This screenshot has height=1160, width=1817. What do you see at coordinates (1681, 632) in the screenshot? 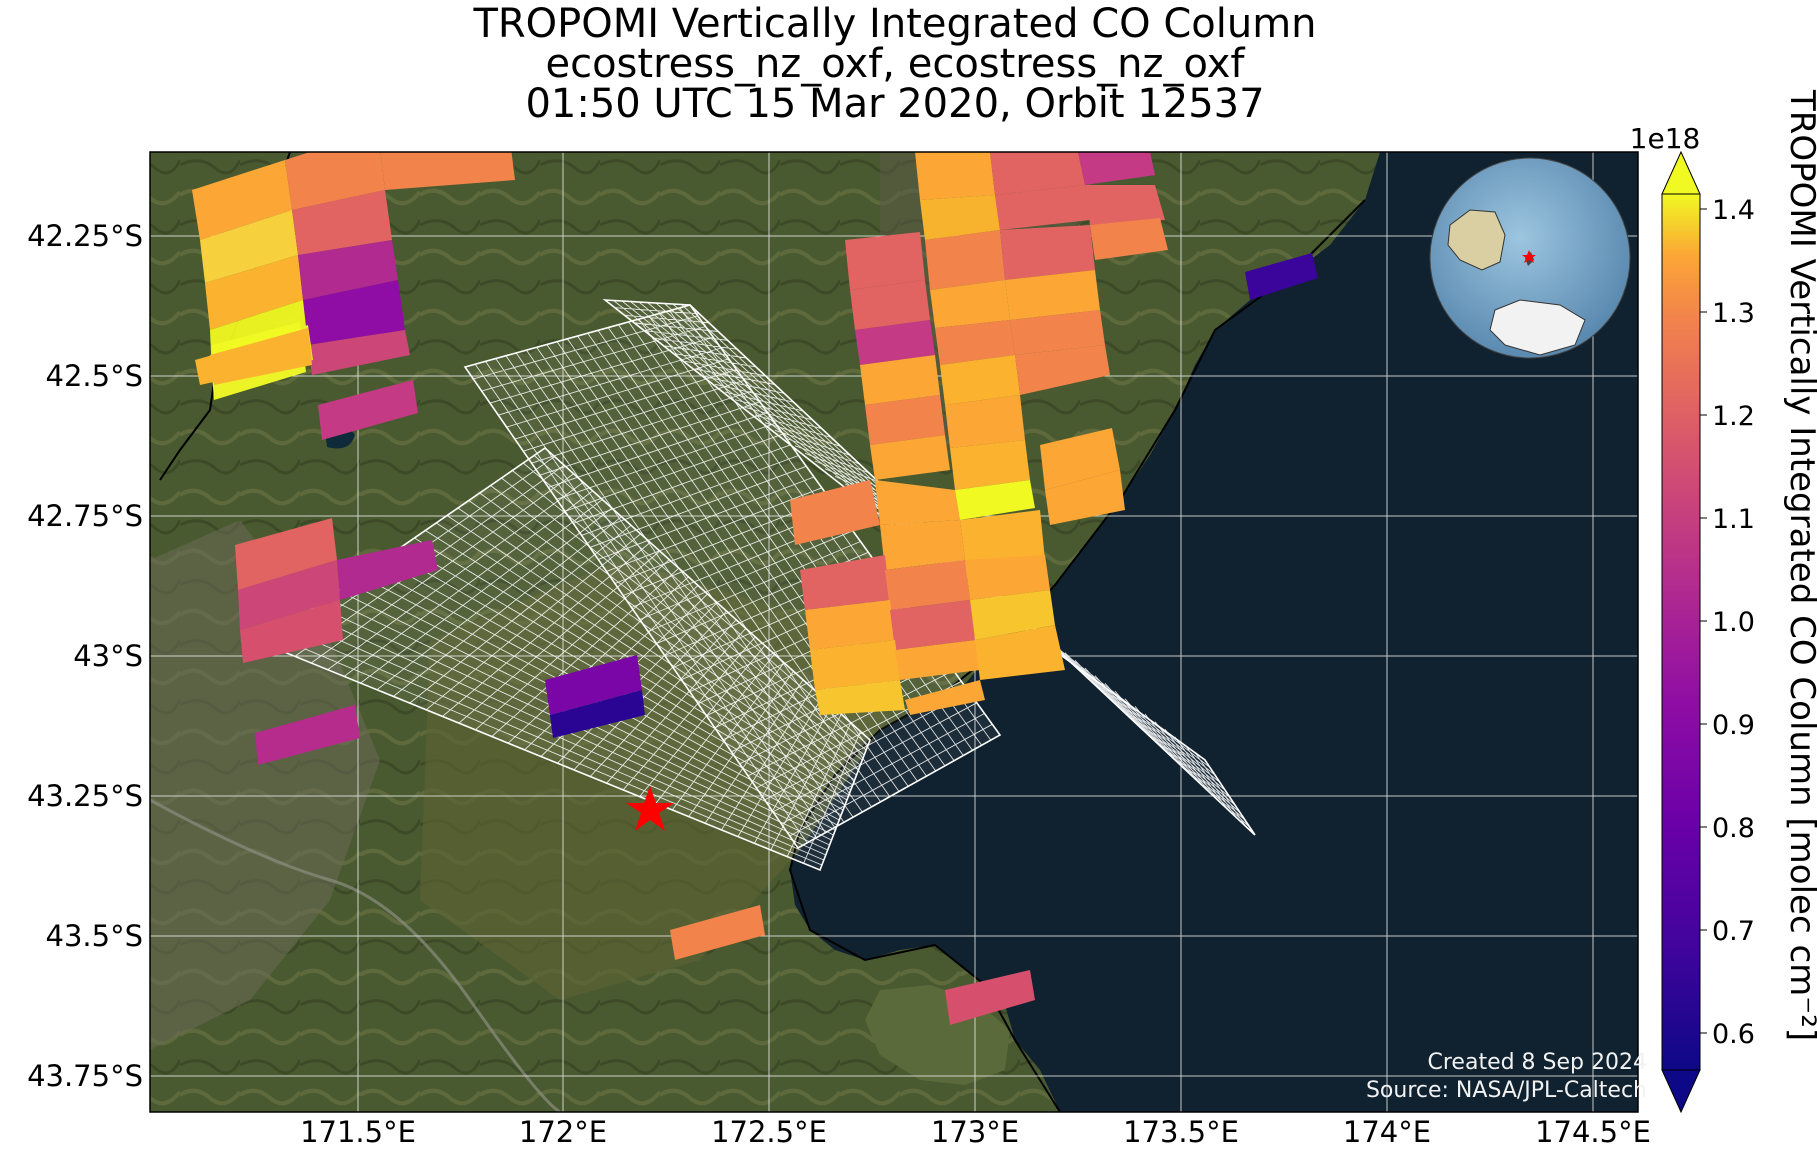
I see `colorbar-bar` at bounding box center [1681, 632].